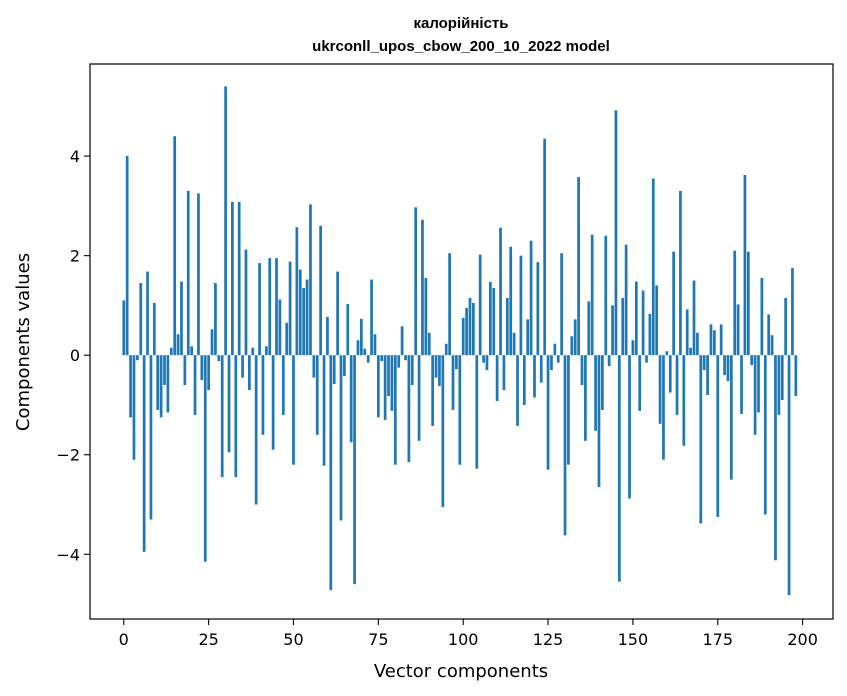 The height and width of the screenshot is (696, 847). What do you see at coordinates (468, 634) in the screenshot?
I see `x-axis-ticks: 0 25 50 75 100 125 150 175 200` at bounding box center [468, 634].